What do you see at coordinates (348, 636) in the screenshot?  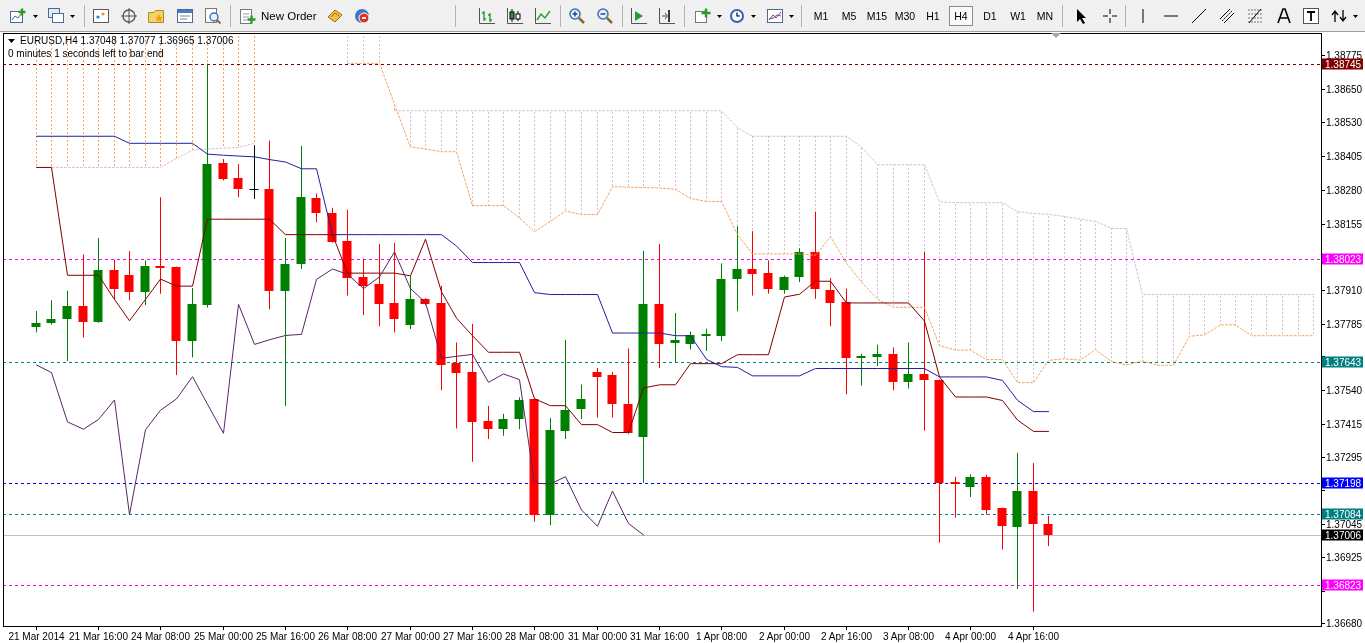 I see `x-tick-label: 26 Mar 08:00` at bounding box center [348, 636].